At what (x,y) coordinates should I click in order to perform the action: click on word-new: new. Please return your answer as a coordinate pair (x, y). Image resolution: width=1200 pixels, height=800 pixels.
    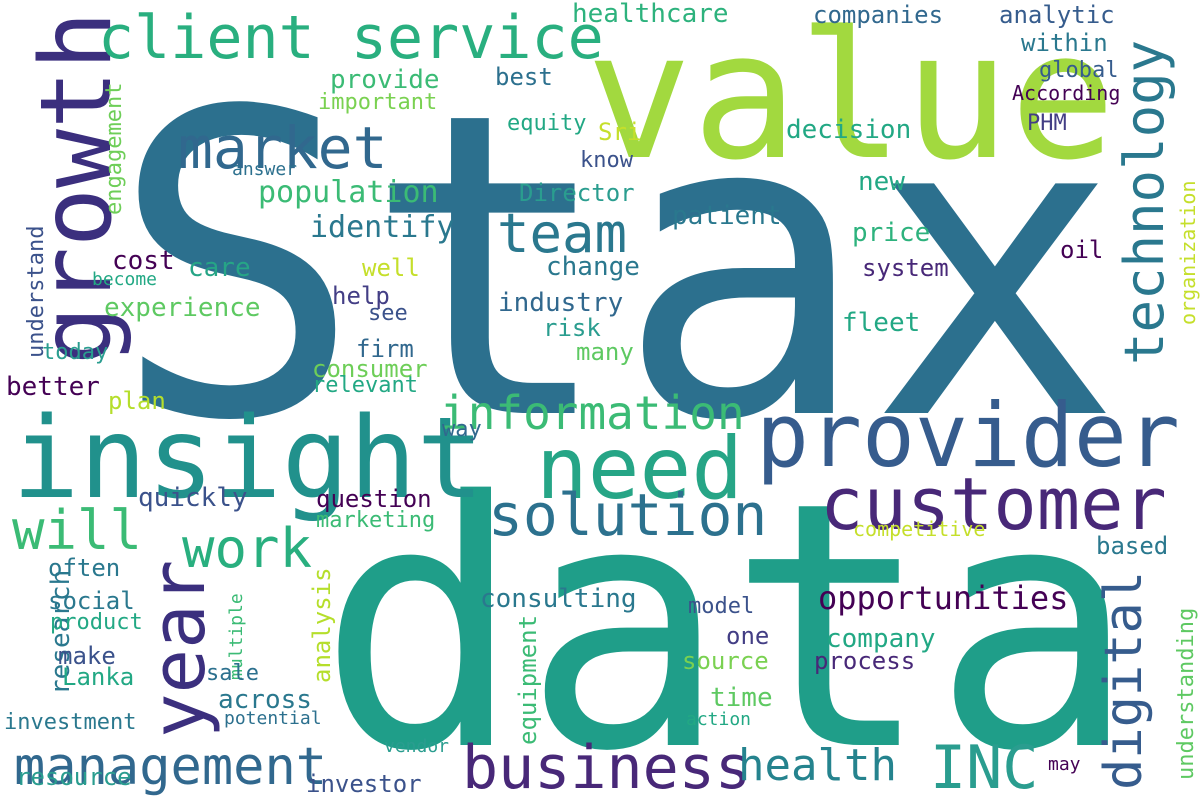
    Looking at the image, I should click on (881, 182).